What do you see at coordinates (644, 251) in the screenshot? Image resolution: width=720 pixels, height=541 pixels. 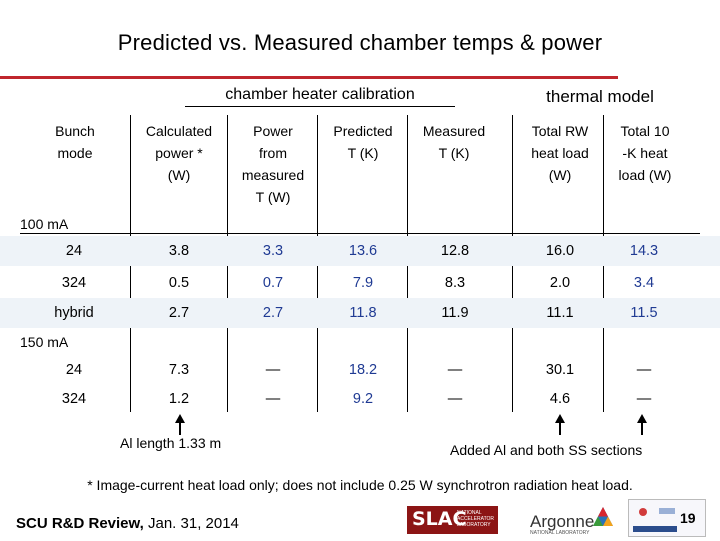 I see `cell-total-10k: 14.3` at bounding box center [644, 251].